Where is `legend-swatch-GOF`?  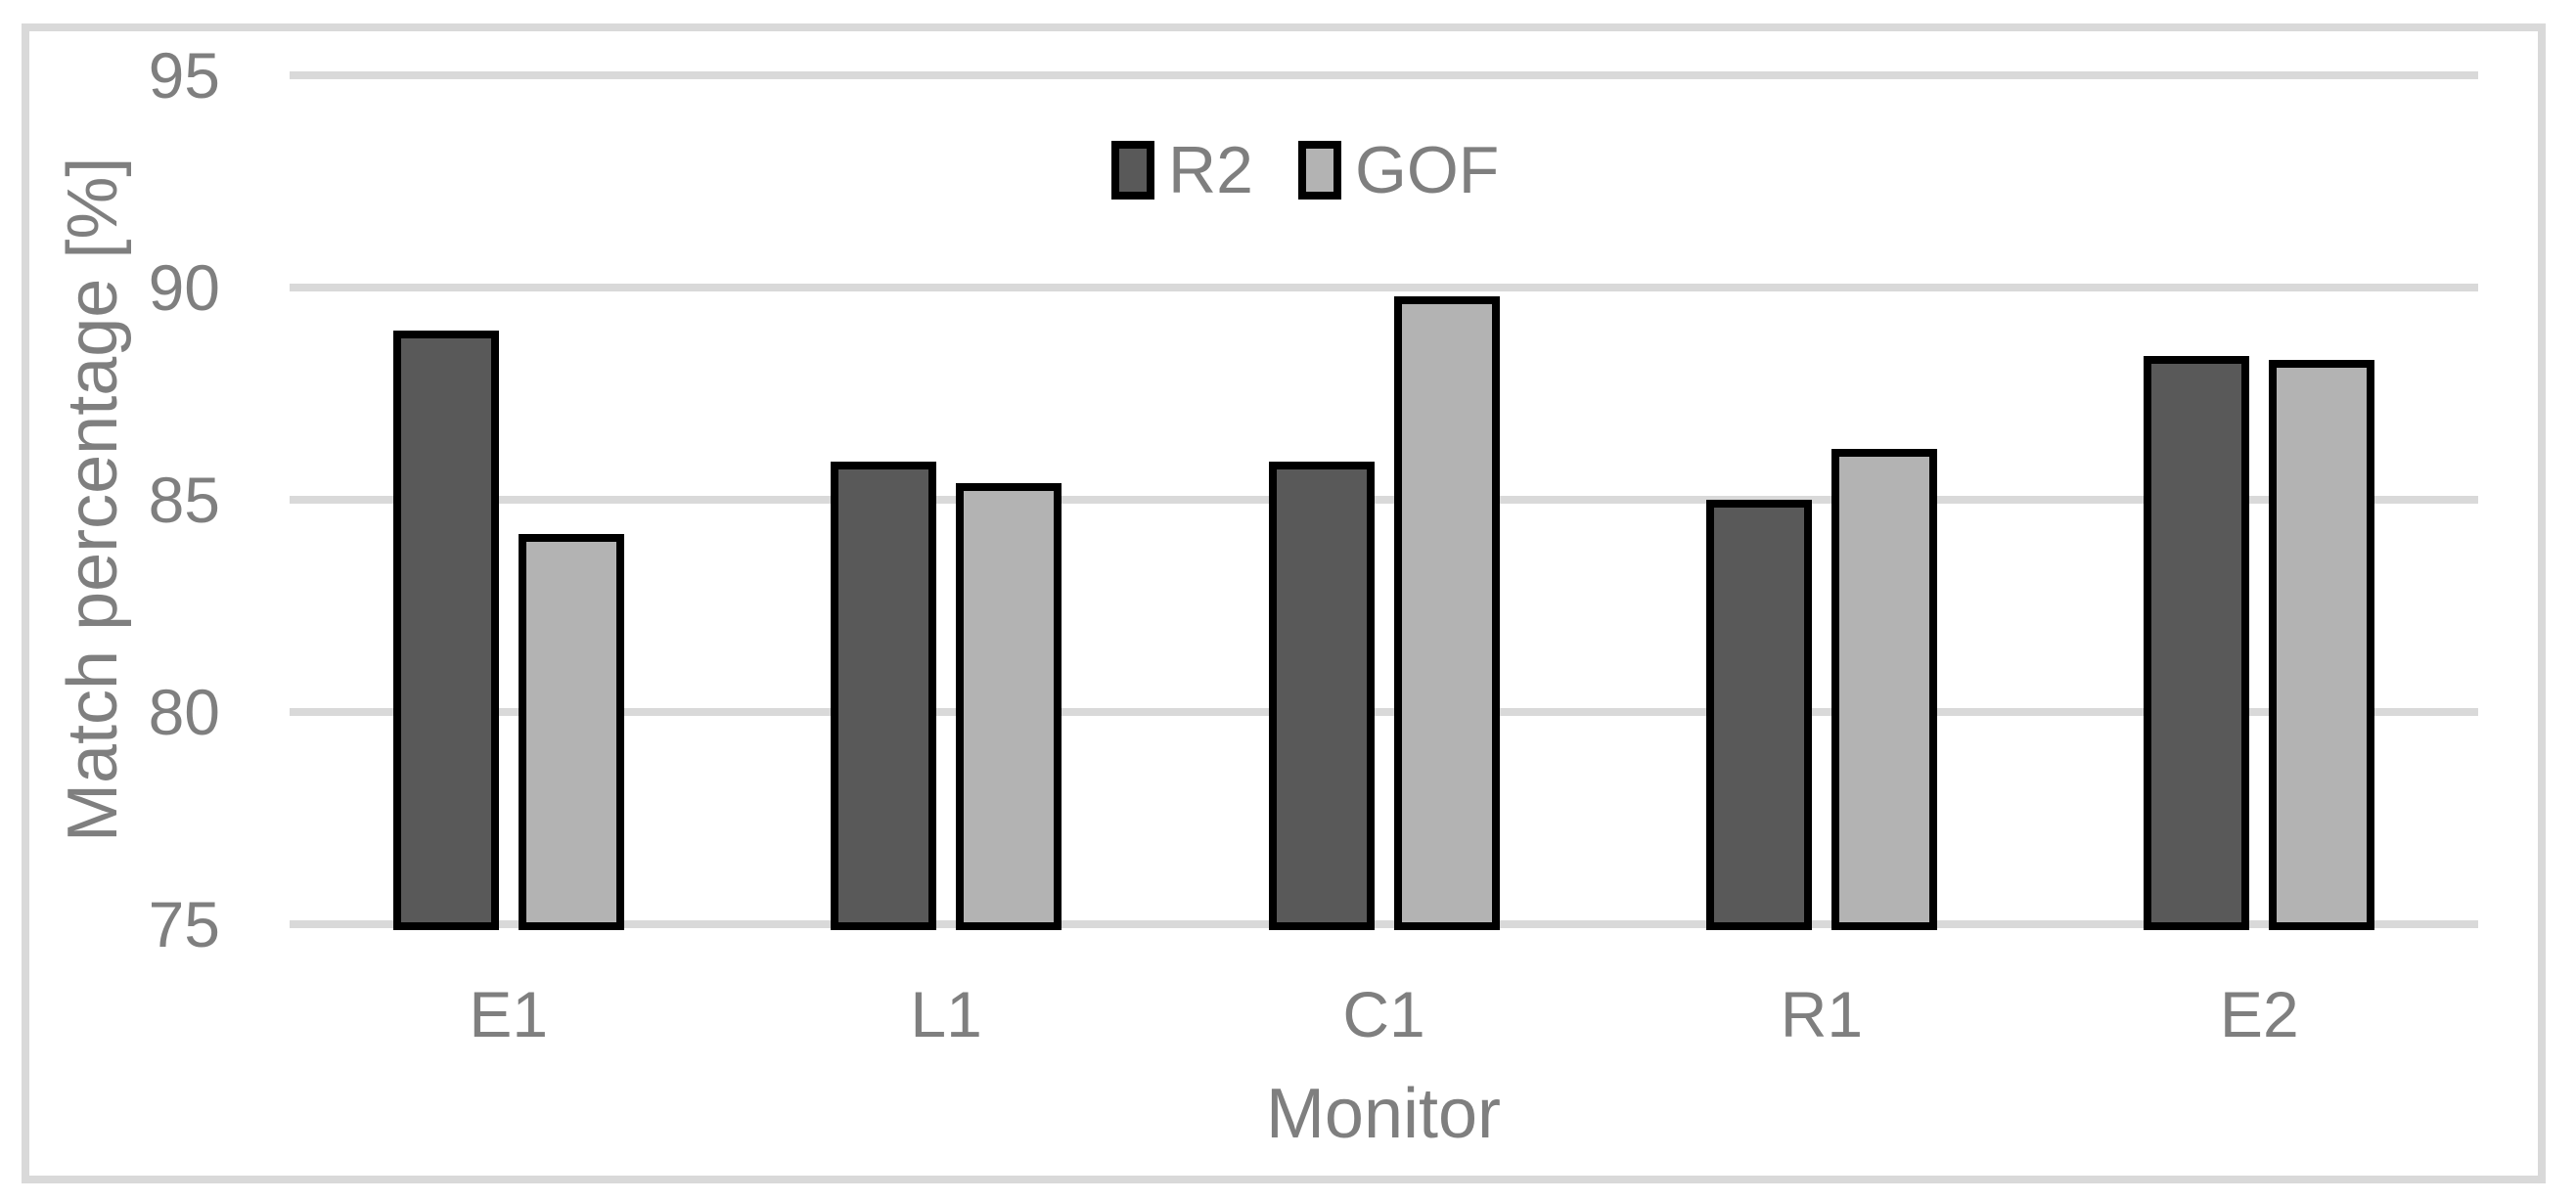 legend-swatch-GOF is located at coordinates (1319, 170).